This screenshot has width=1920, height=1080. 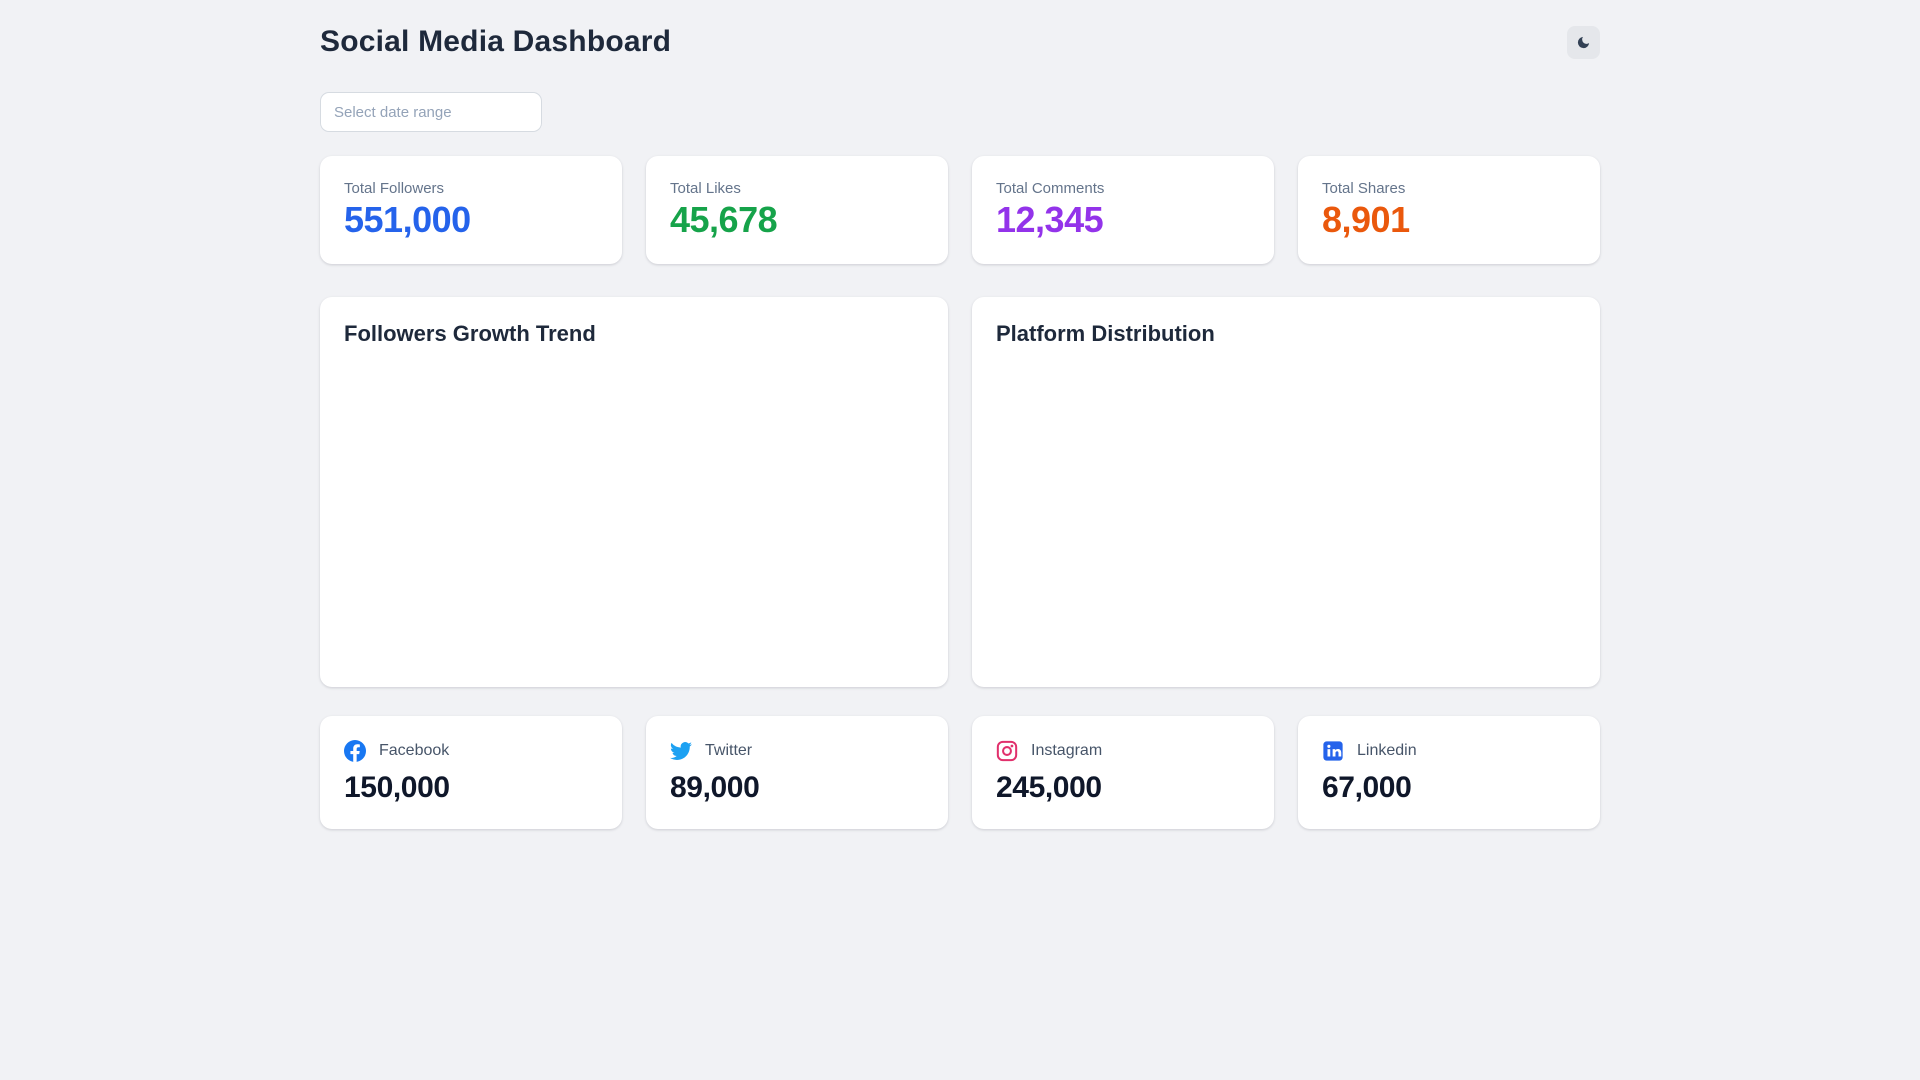 What do you see at coordinates (1387, 750) in the screenshot?
I see `platform-name: Linkedin` at bounding box center [1387, 750].